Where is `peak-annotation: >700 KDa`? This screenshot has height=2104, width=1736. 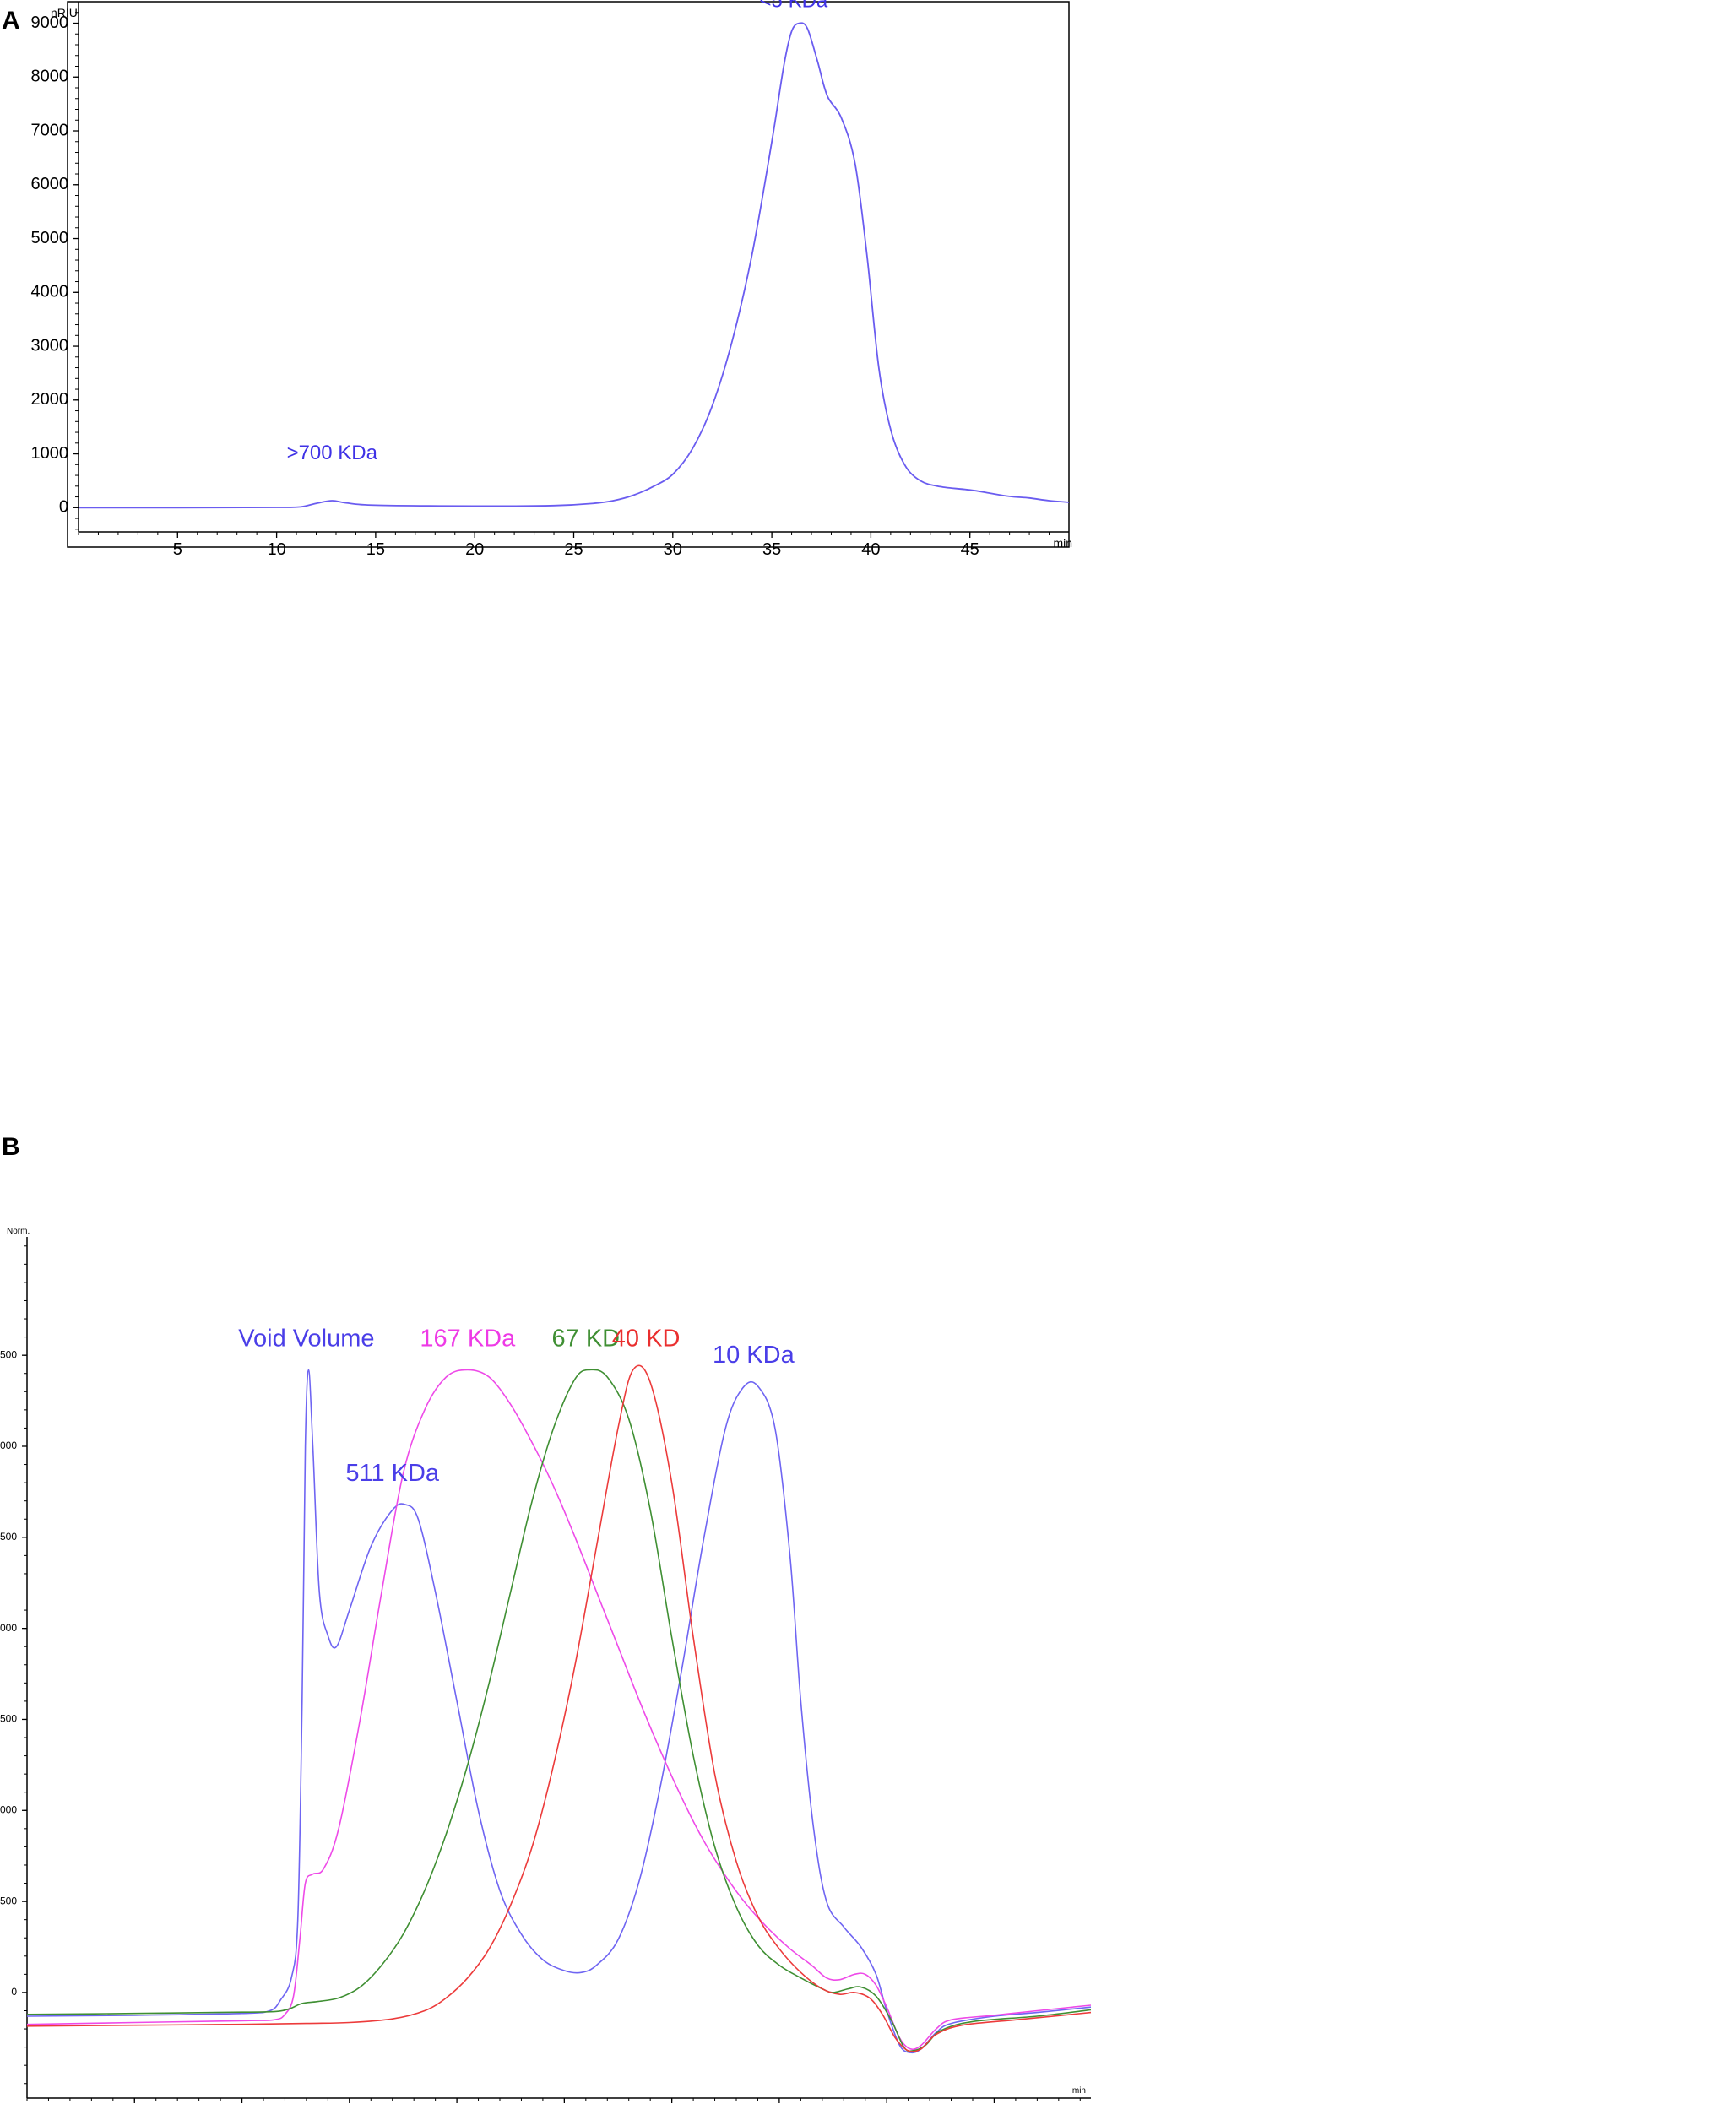 peak-annotation: >700 KDa is located at coordinates (332, 453).